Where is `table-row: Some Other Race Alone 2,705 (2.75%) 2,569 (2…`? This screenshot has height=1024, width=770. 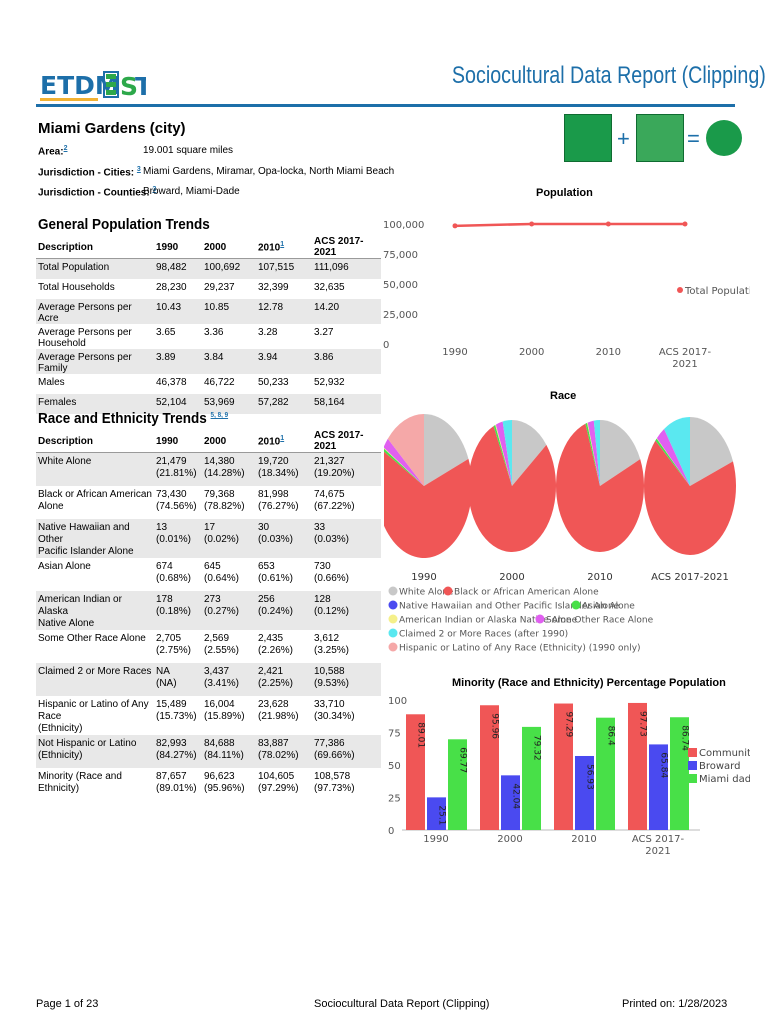 table-row: Some Other Race Alone 2,705 (2.75%) 2,569 (2… is located at coordinates (208, 646).